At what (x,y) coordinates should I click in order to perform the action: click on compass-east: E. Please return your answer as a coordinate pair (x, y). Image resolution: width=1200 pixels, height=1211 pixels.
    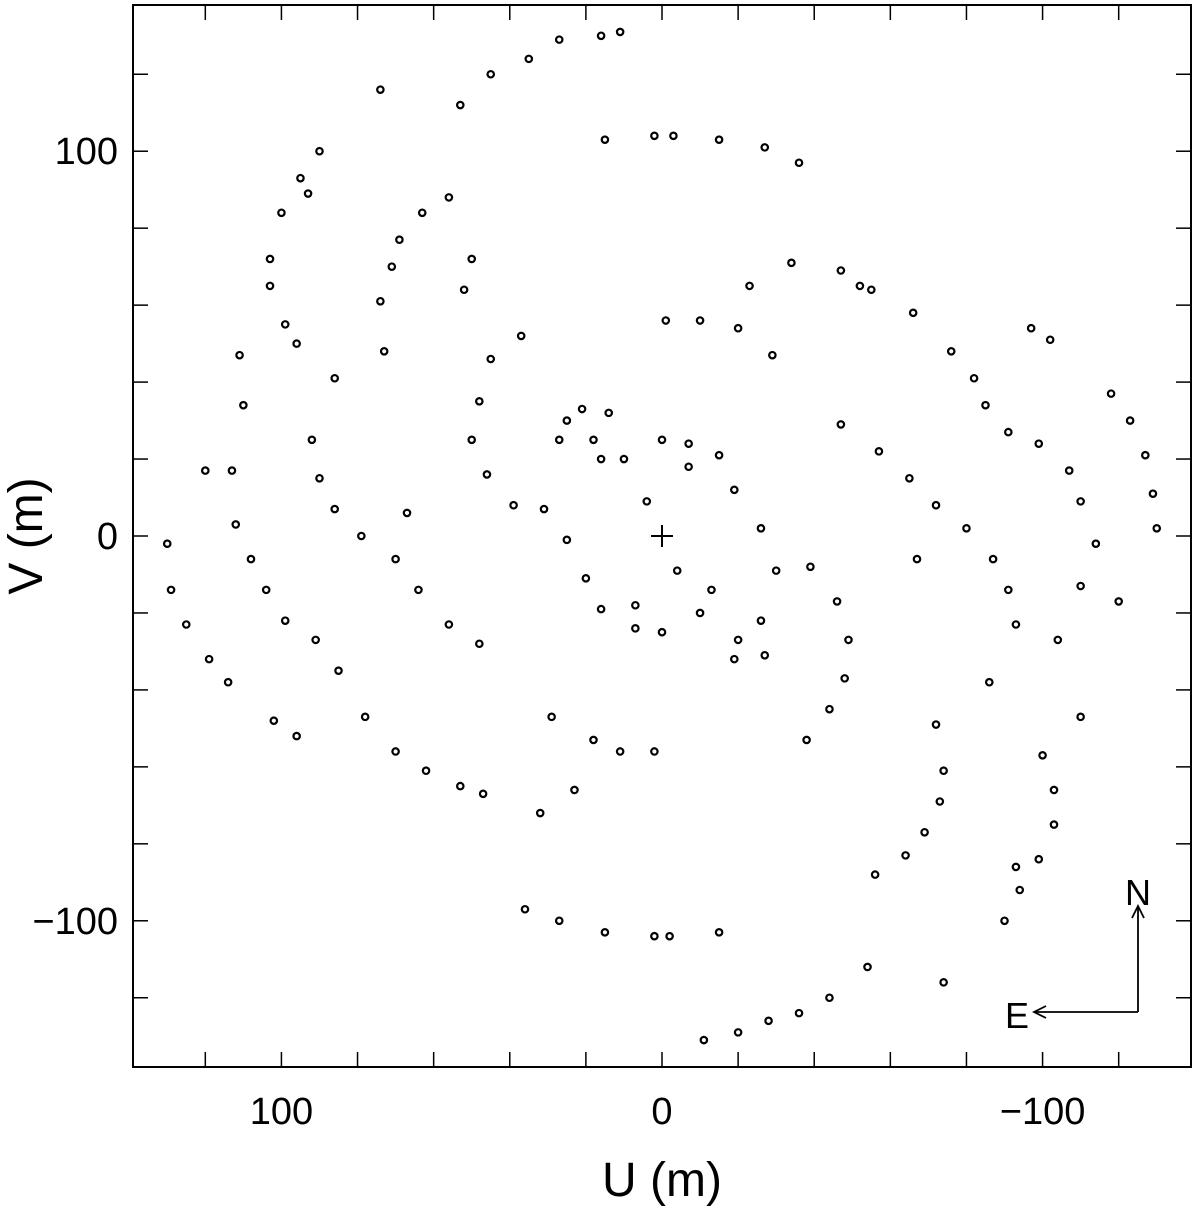
    Looking at the image, I should click on (1017, 1015).